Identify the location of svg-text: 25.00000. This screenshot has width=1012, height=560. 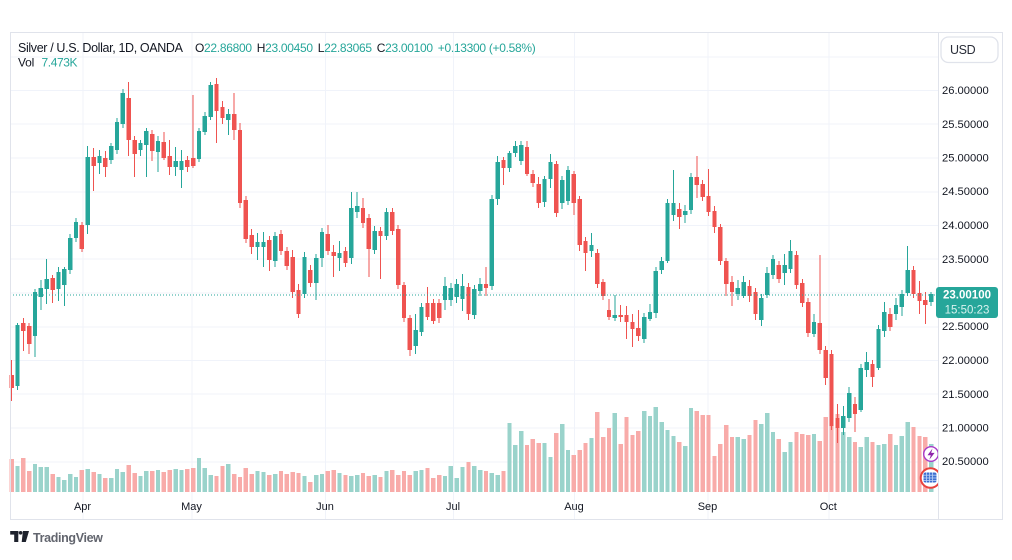
(965, 159).